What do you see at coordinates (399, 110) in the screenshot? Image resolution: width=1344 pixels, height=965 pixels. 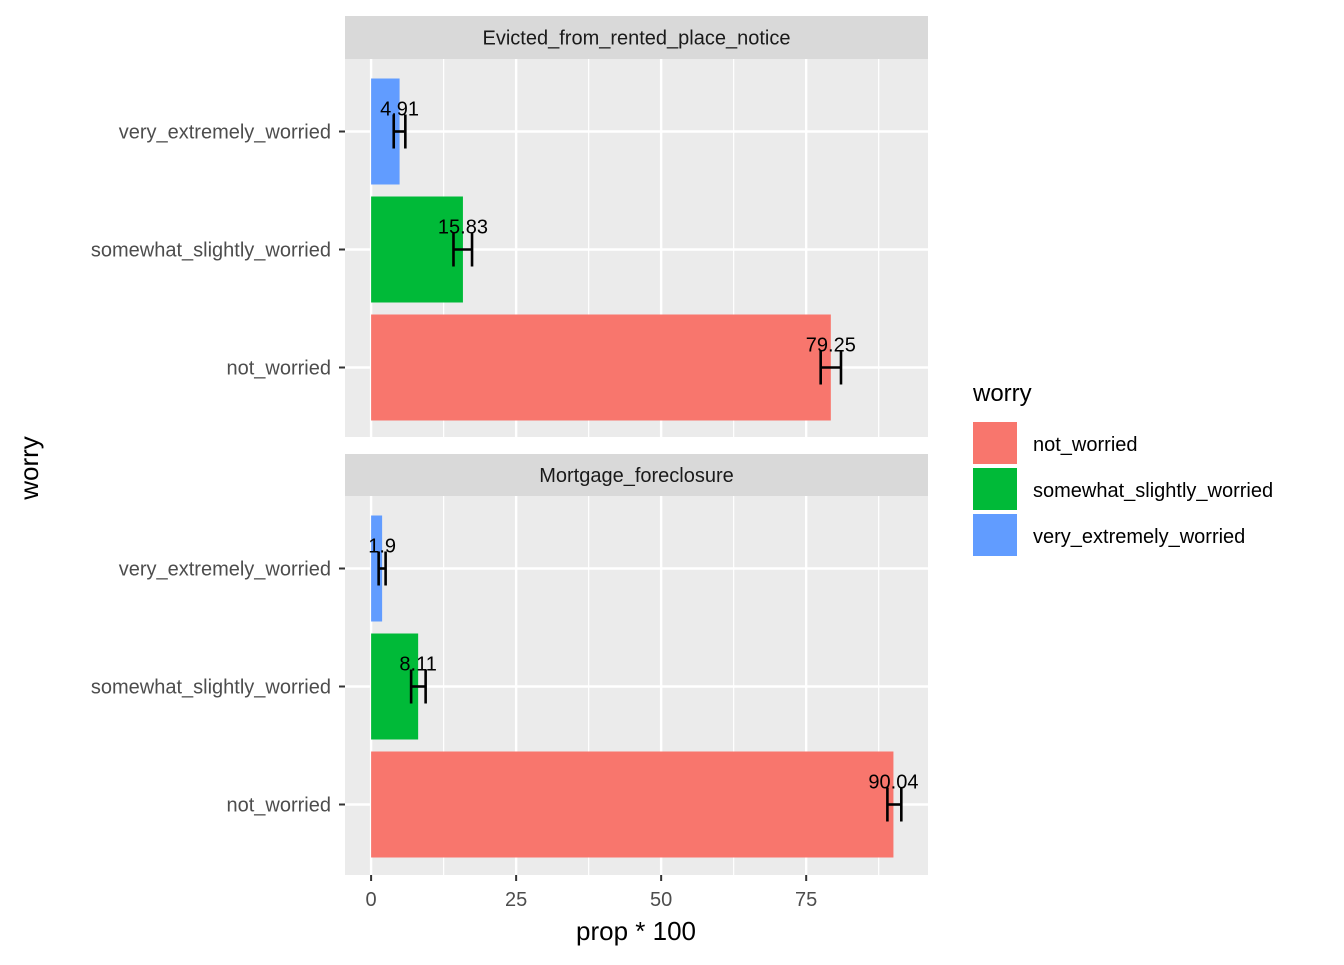 I see `data-label: 4.91` at bounding box center [399, 110].